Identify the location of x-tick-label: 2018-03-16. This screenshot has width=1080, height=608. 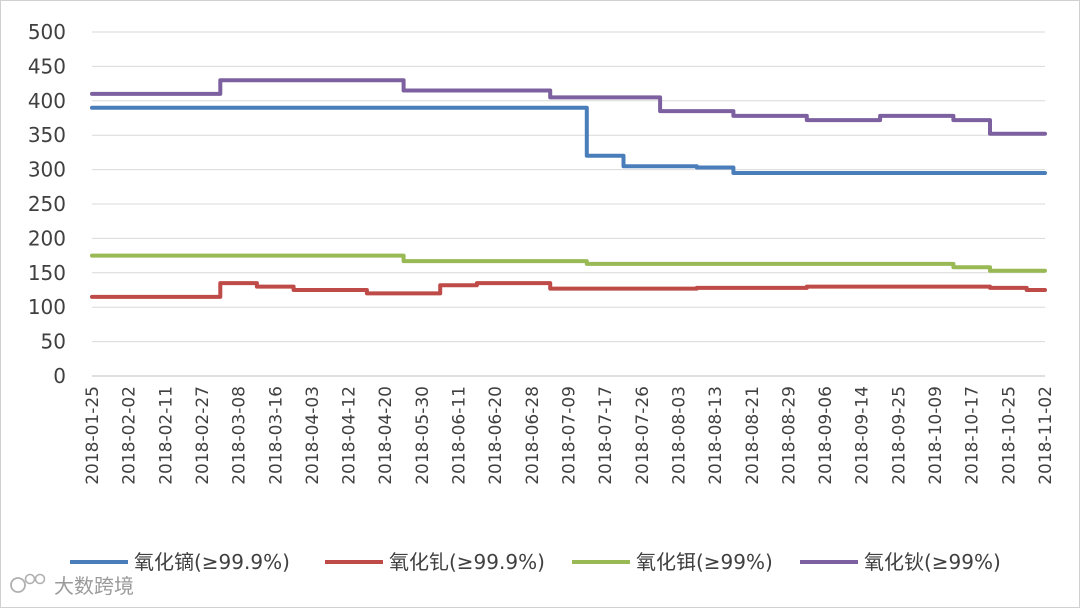
(276, 435).